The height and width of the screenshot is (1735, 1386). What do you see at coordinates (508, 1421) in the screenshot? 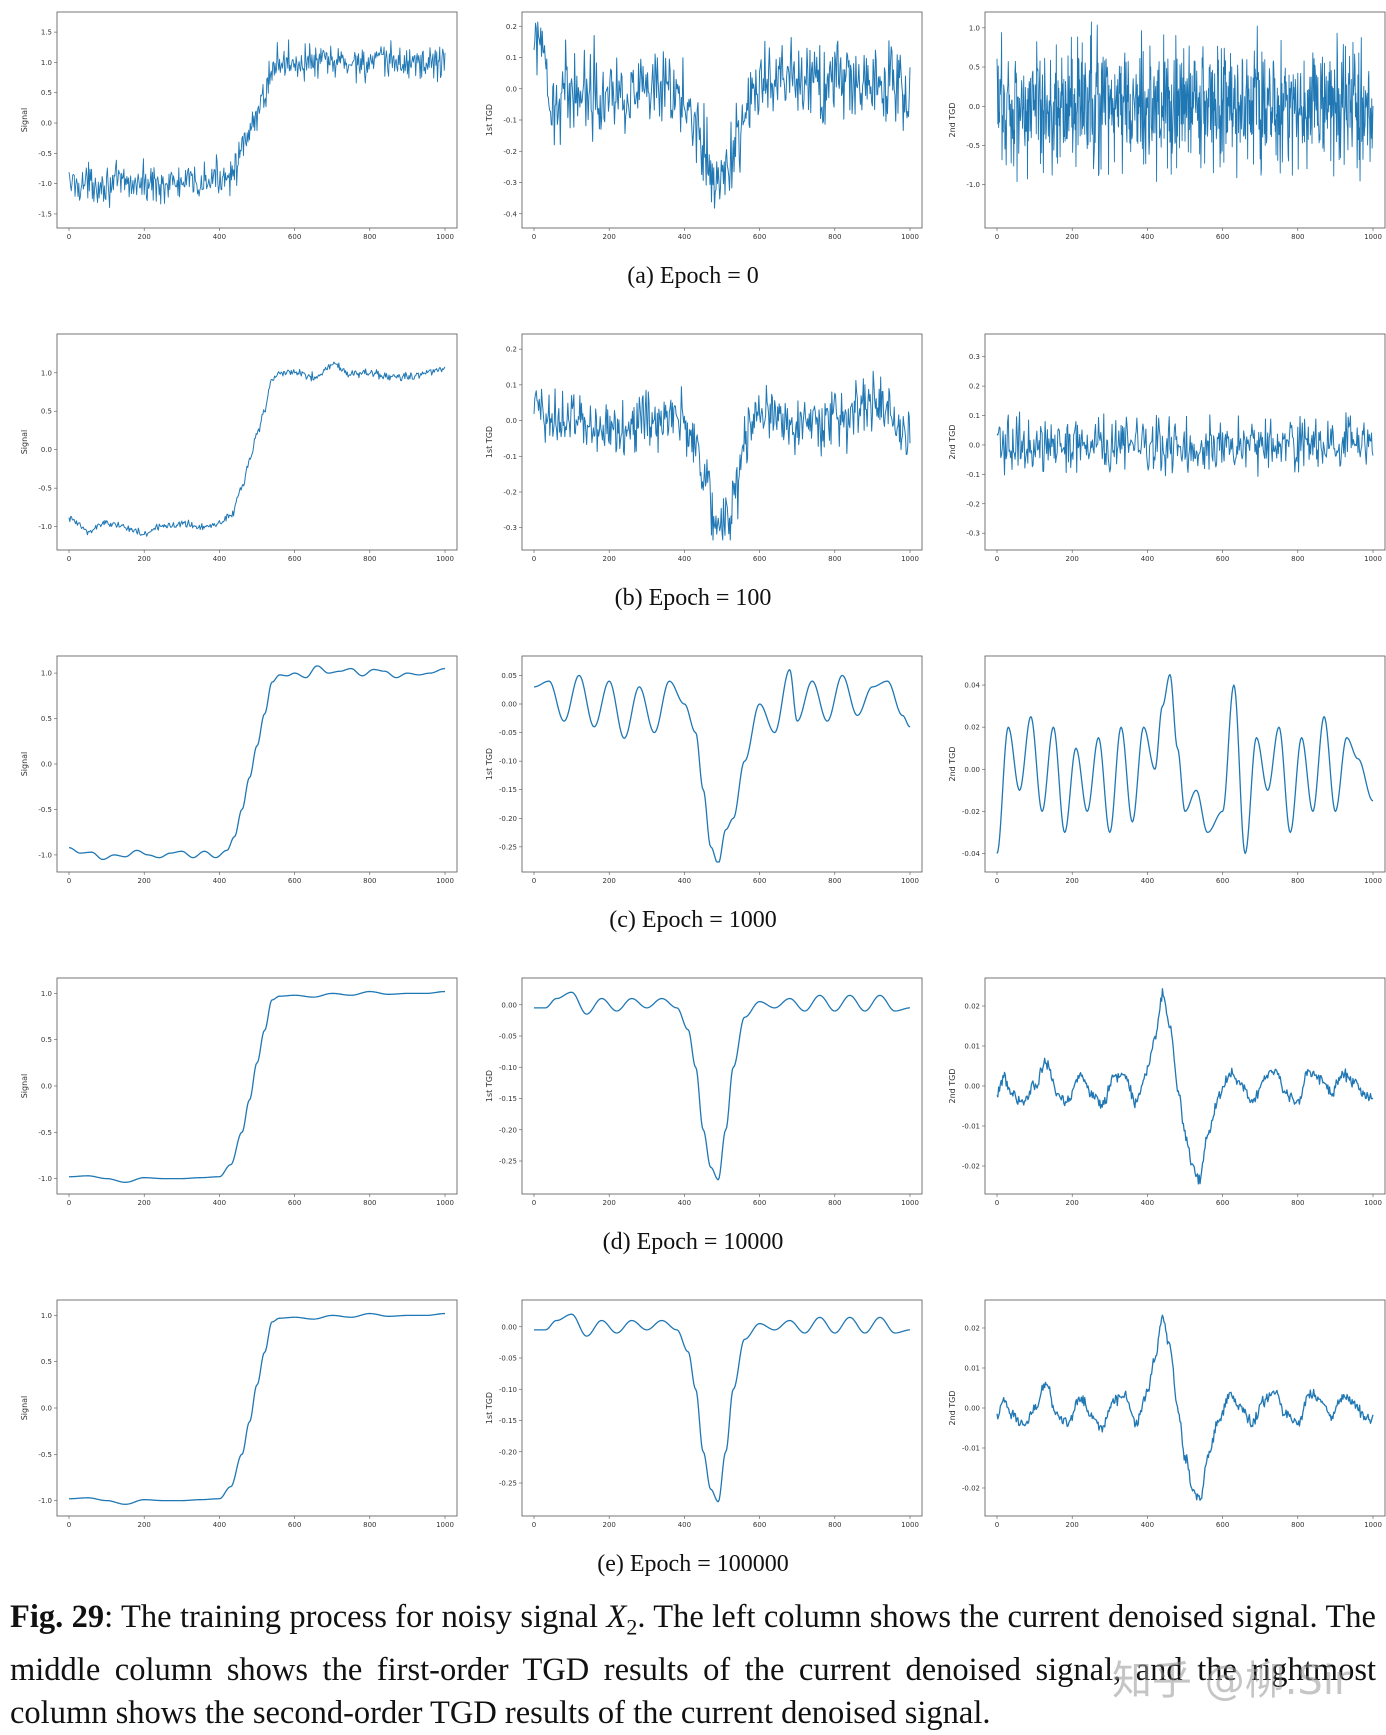
I see `y-tick-label: -0.15` at bounding box center [508, 1421].